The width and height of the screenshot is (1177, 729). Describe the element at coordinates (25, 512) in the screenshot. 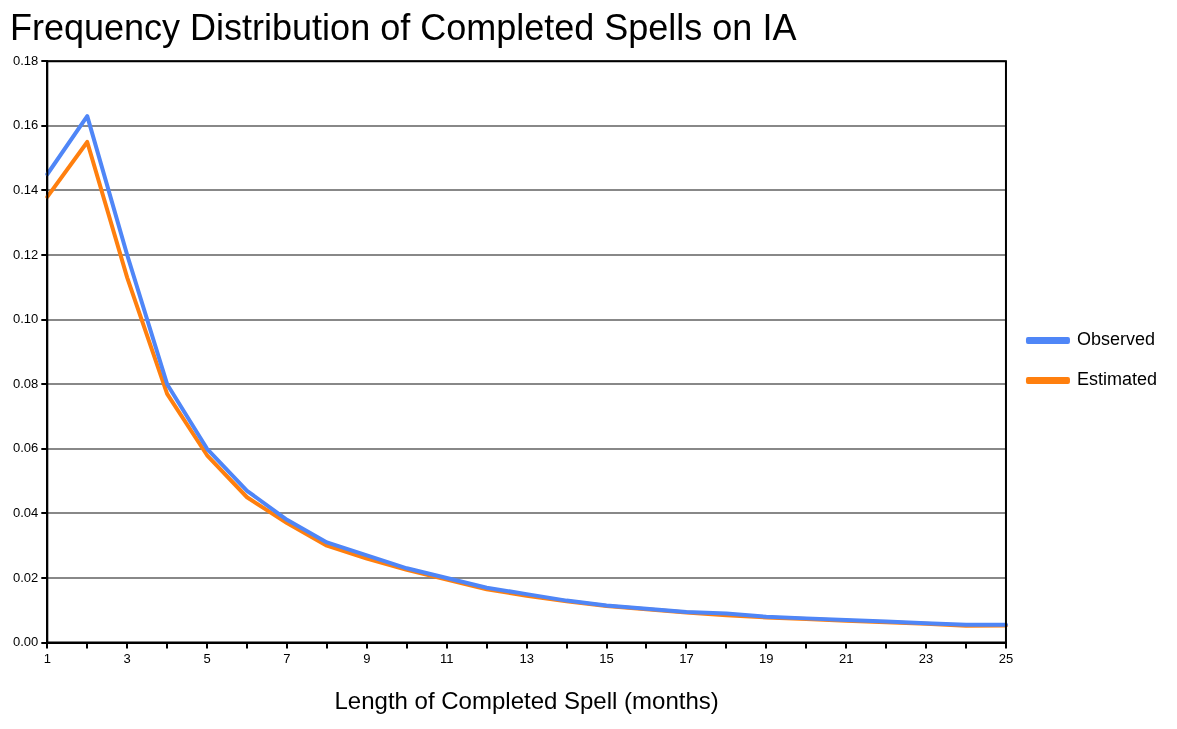

I see `y-tick-label: 0.04` at that location.